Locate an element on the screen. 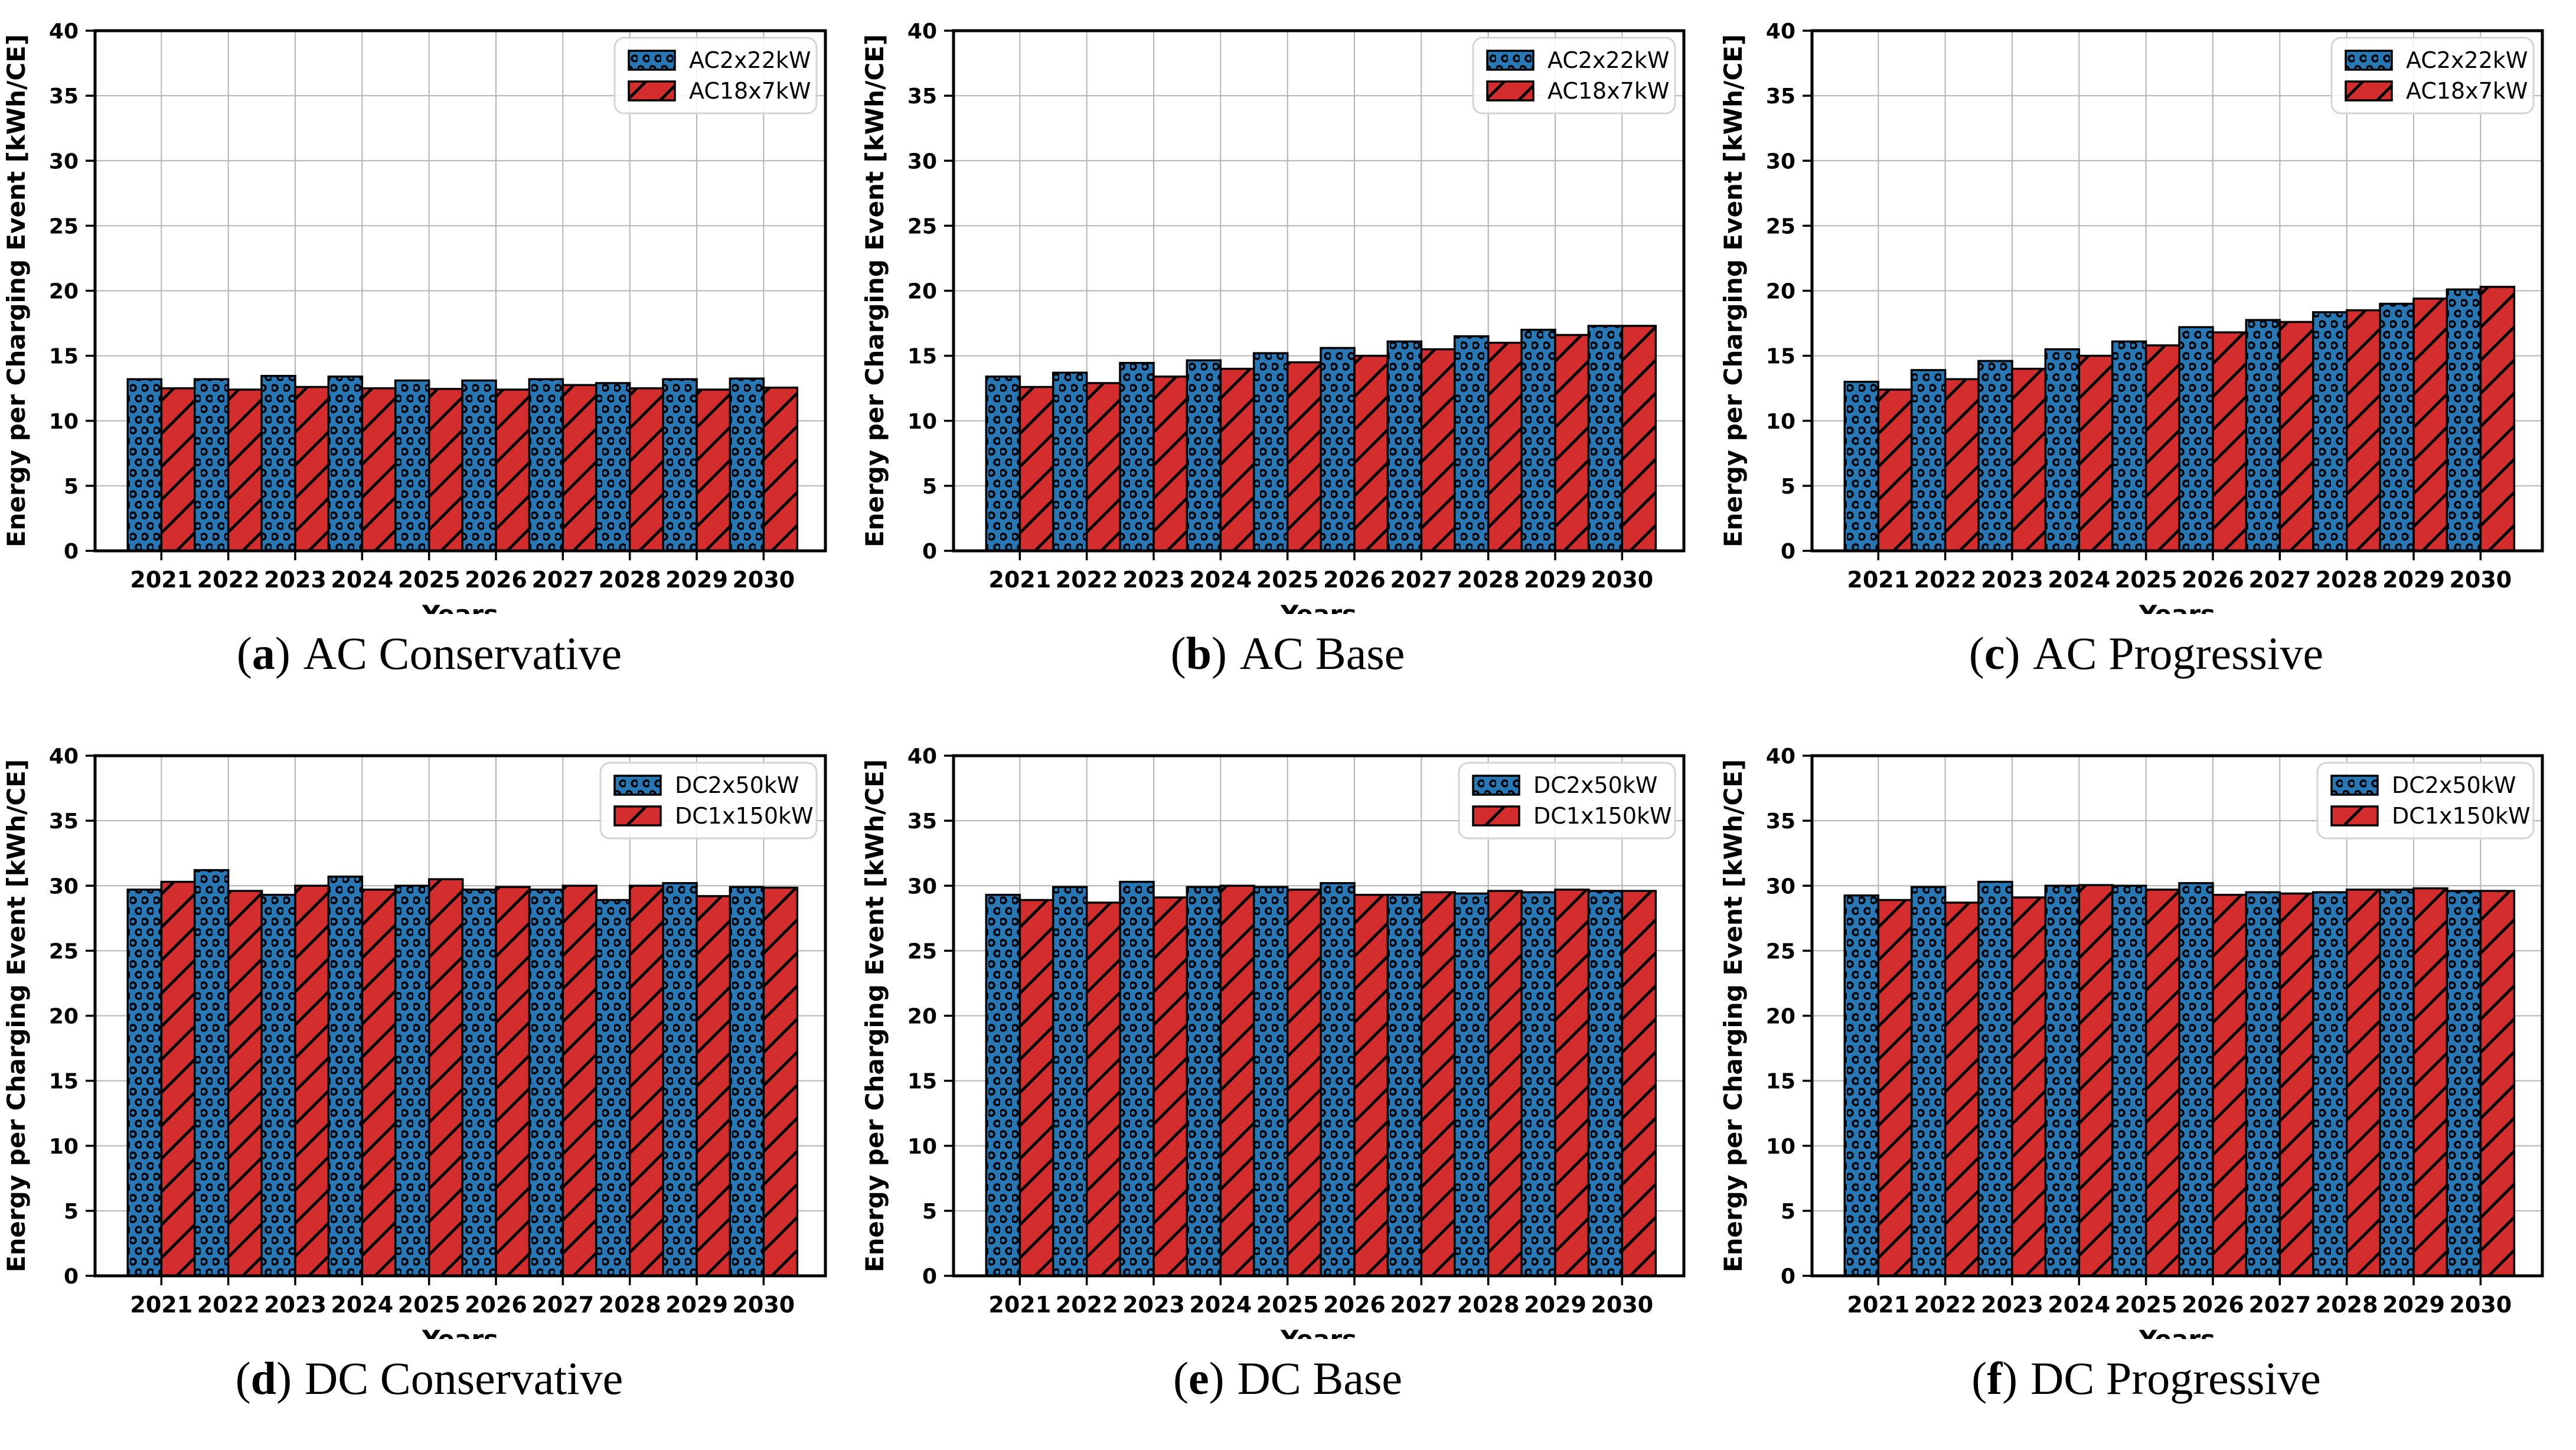 This screenshot has width=2576, height=1450. tick-marks is located at coordinates (2142, 295).